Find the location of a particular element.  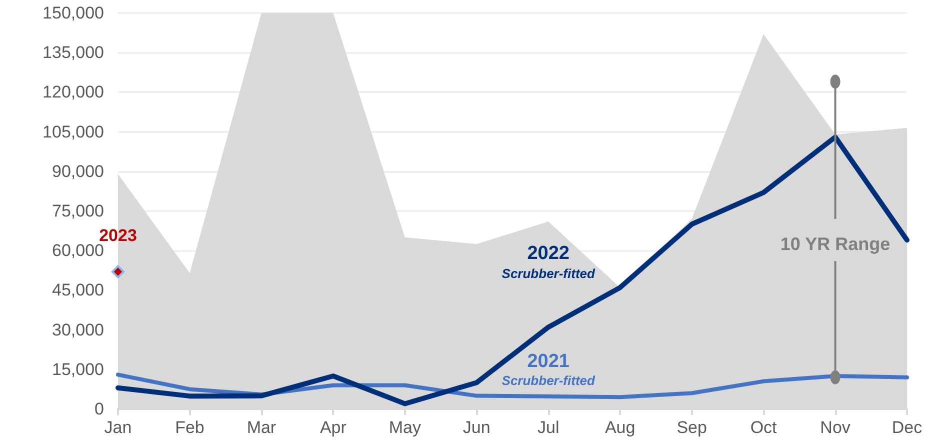

x-tick-label: Sep is located at coordinates (691, 427).